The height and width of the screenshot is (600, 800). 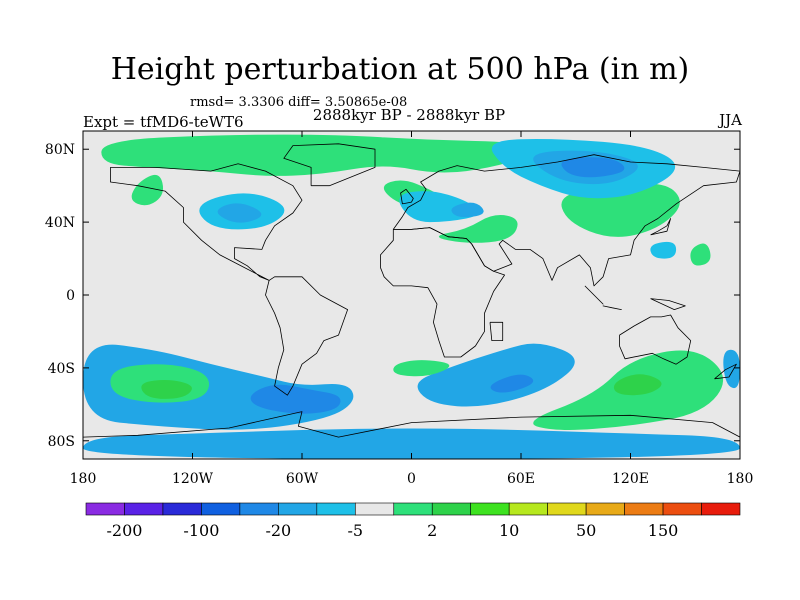 I want to click on chart-subtitle: rmsd= 3.3306 diff= 3.50865e-08, so click(x=299, y=102).